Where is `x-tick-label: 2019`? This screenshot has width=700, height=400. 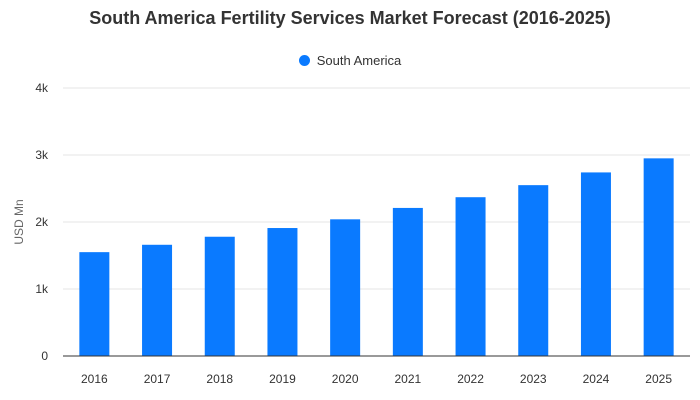
x-tick-label: 2019 is located at coordinates (282, 379).